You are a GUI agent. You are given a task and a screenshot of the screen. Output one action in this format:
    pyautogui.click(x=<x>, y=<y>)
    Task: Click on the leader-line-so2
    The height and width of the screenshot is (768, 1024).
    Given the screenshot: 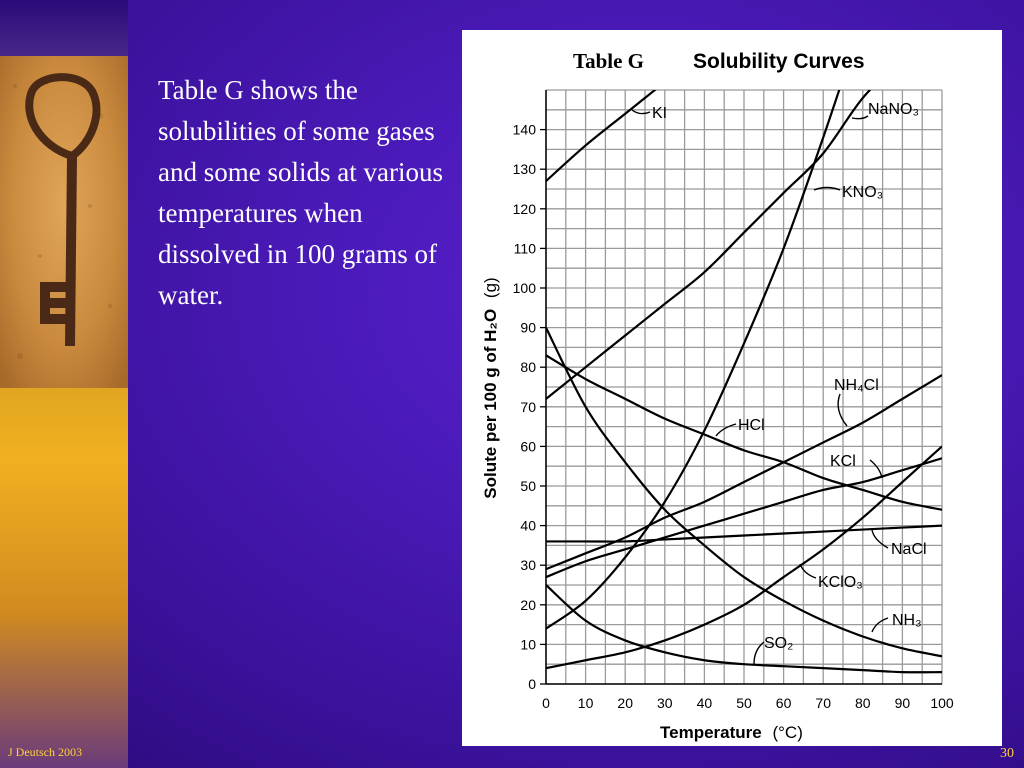 What is the action you would take?
    pyautogui.click(x=759, y=653)
    